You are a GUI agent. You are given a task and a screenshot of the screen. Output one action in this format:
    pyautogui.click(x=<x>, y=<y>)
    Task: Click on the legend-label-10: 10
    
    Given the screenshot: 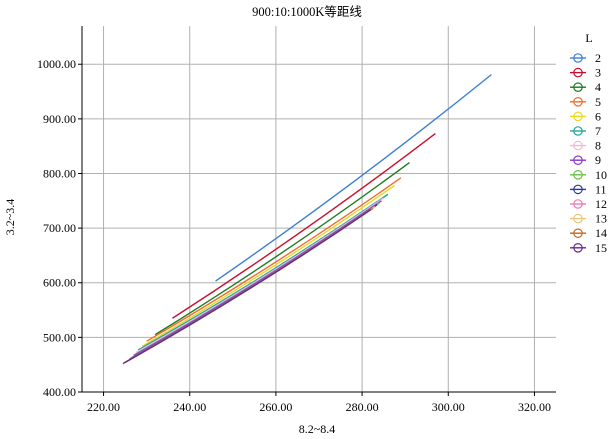 What is the action you would take?
    pyautogui.click(x=601, y=175)
    